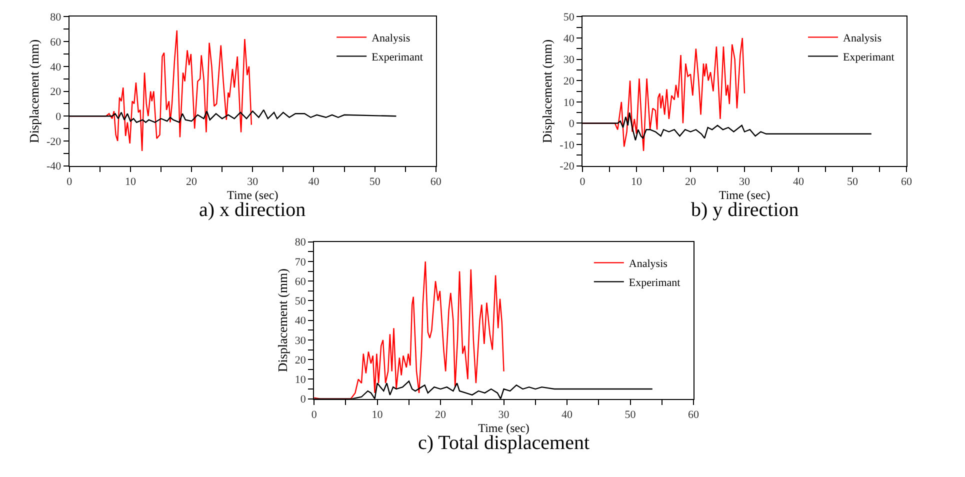 This screenshot has width=965, height=477. I want to click on y-tick-label: -10, so click(567, 145).